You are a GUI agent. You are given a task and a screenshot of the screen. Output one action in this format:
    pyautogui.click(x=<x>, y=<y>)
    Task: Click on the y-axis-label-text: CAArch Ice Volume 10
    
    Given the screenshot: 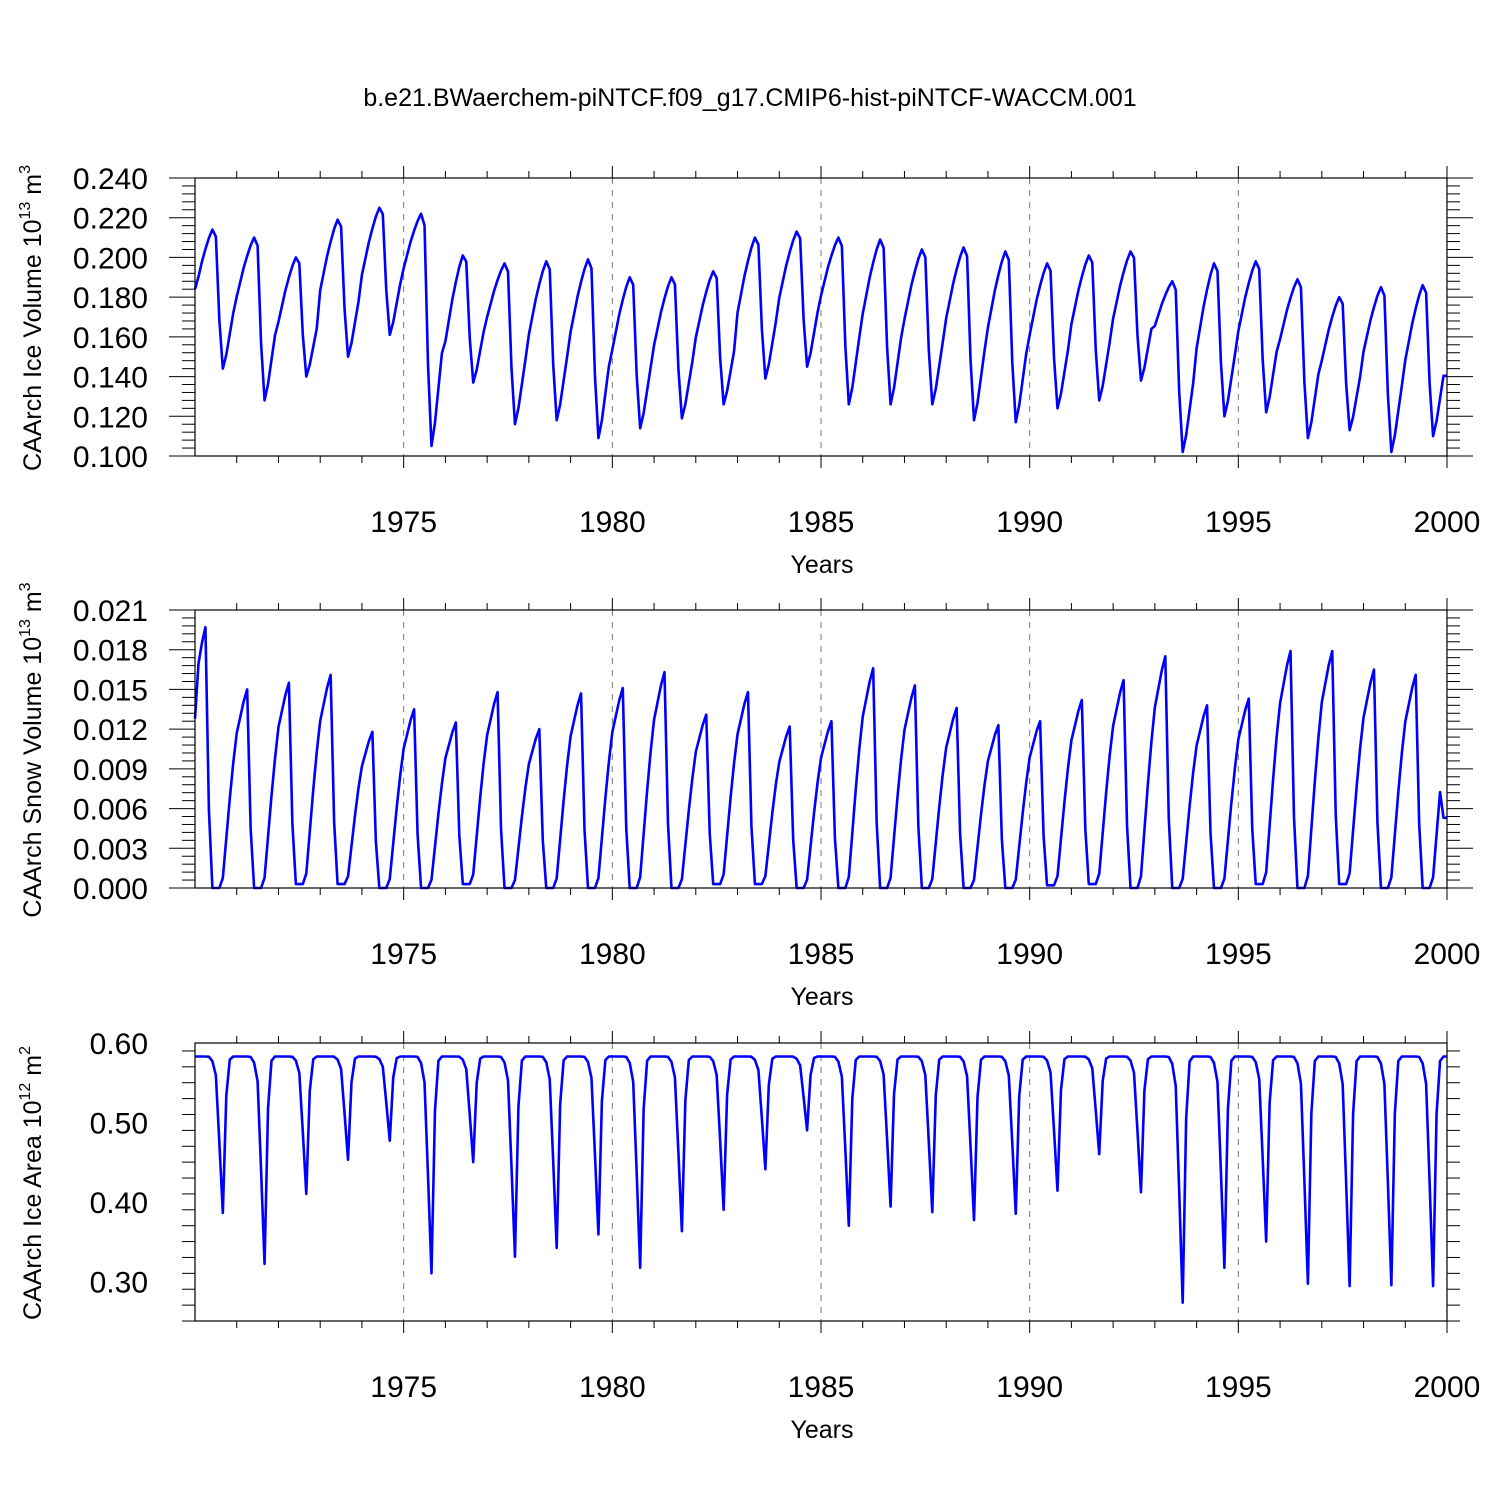 What is the action you would take?
    pyautogui.click(x=33, y=345)
    